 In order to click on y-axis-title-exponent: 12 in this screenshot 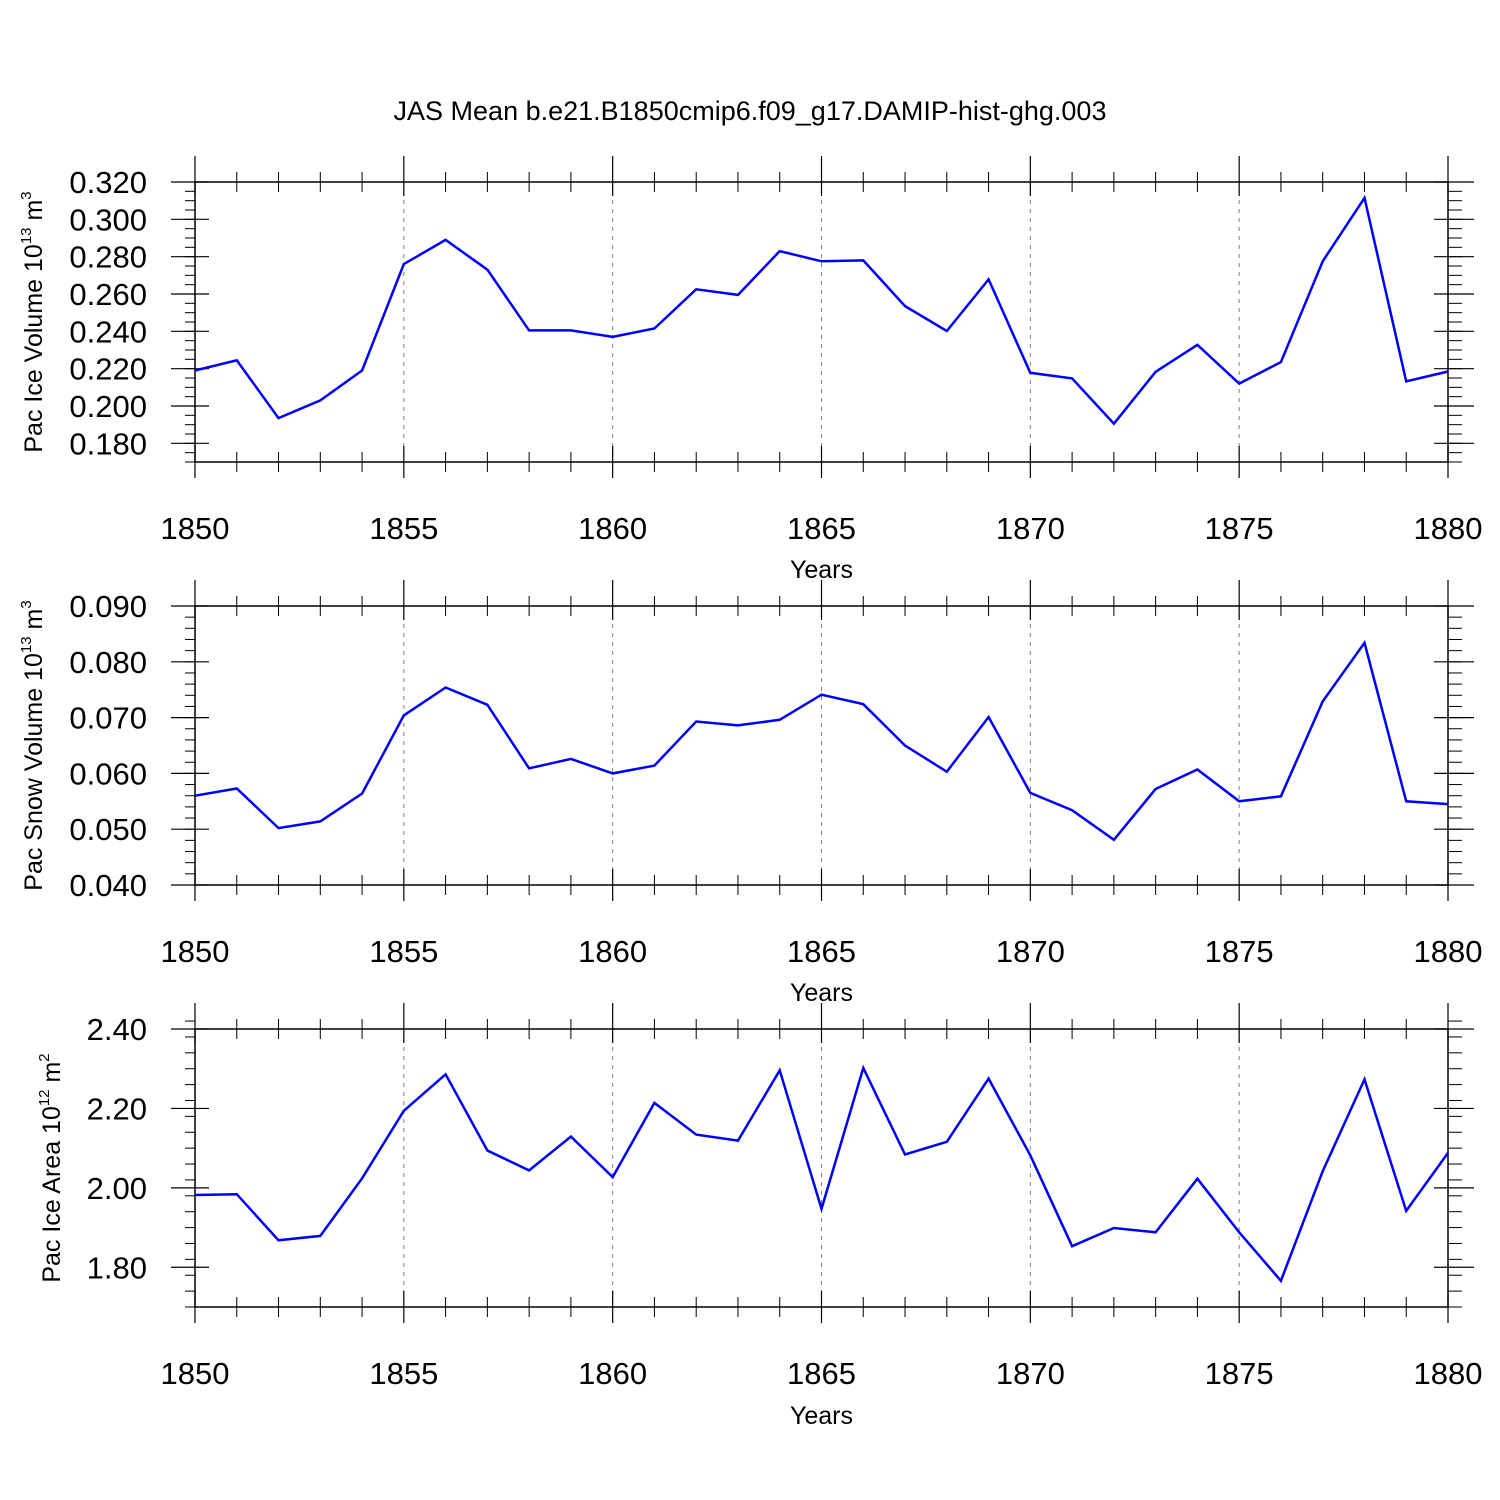, I will do `click(44, 1097)`.